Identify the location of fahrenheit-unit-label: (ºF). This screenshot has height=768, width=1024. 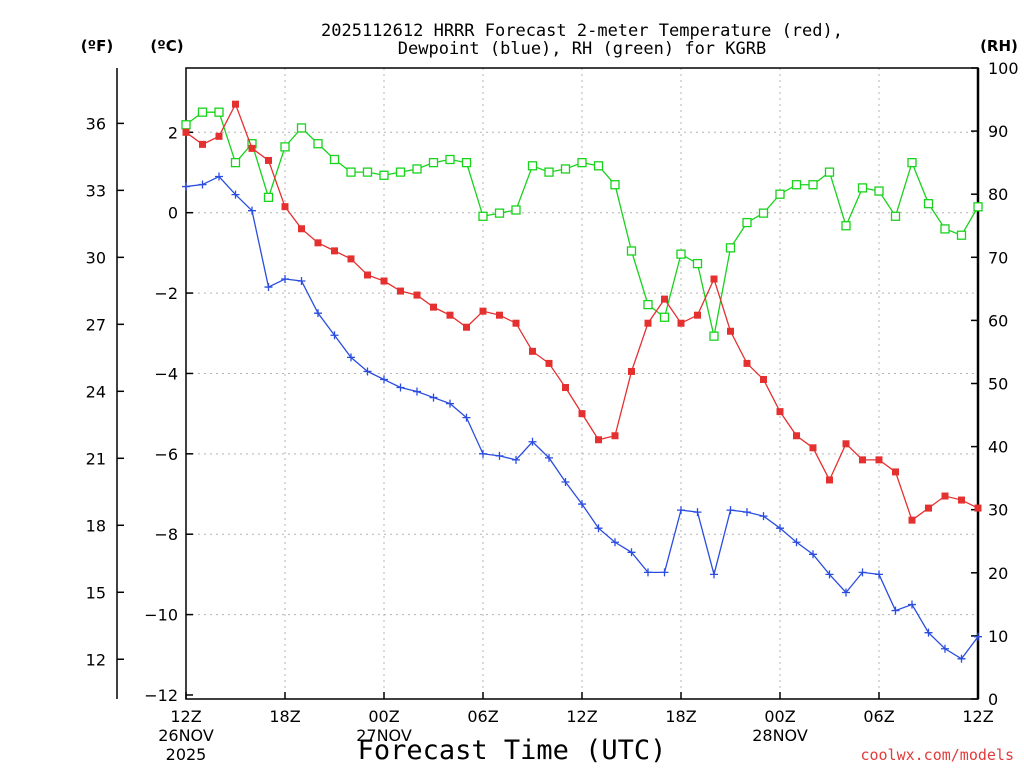
(97, 46).